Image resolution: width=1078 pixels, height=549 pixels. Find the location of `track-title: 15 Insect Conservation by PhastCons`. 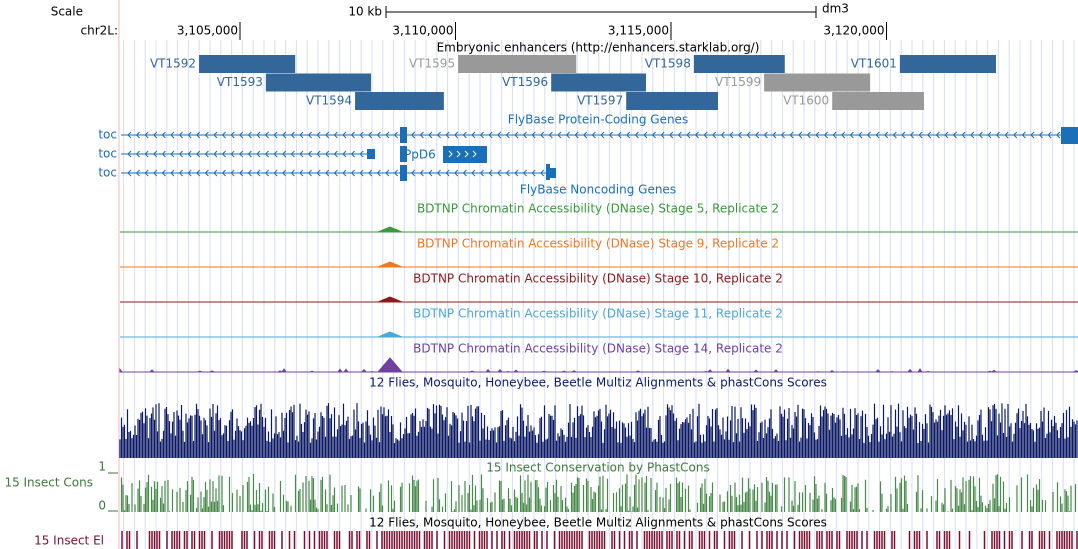

track-title: 15 Insect Conservation by PhastCons is located at coordinates (597, 468).